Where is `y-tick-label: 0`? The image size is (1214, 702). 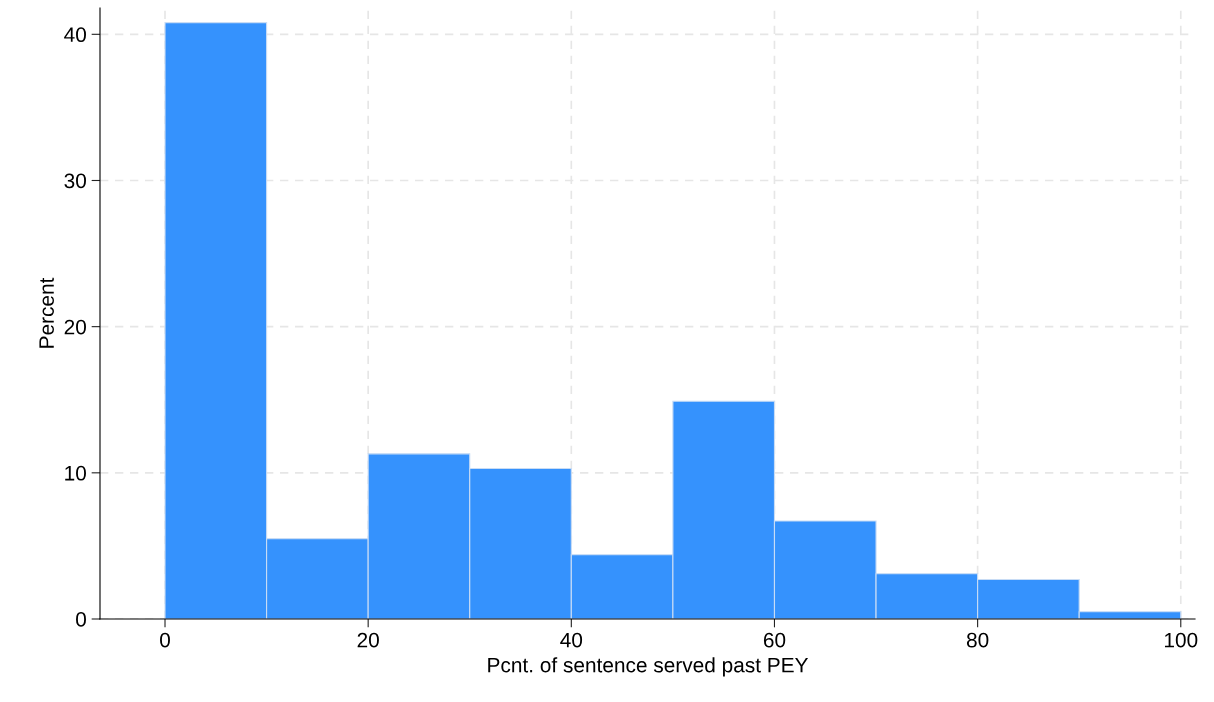
y-tick-label: 0 is located at coordinates (81, 619).